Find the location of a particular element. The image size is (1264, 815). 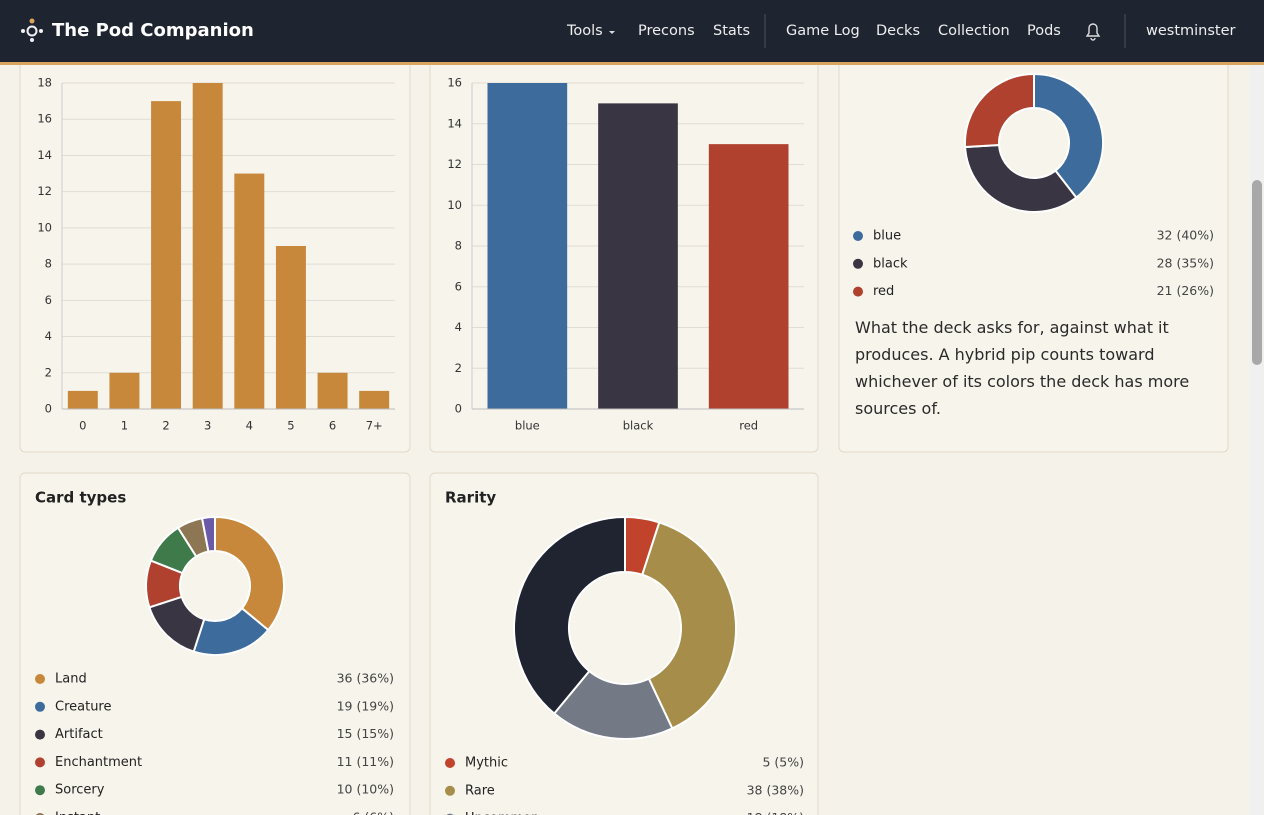

panel is located at coordinates (624, 643).